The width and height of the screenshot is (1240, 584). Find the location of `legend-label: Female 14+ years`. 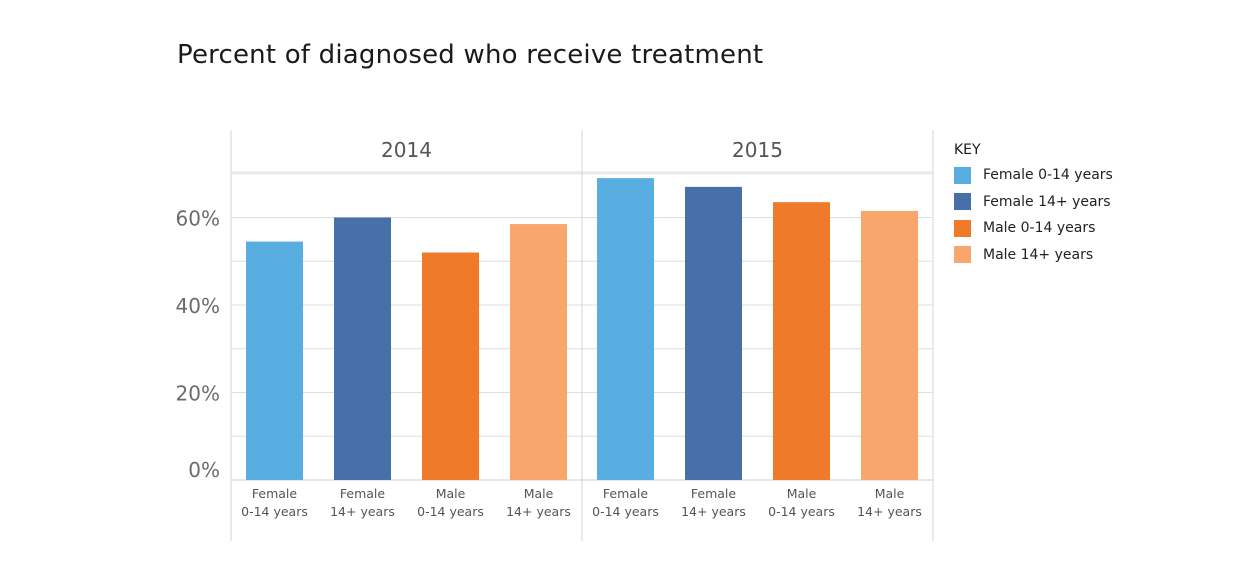

legend-label: Female 14+ years is located at coordinates (1047, 201).